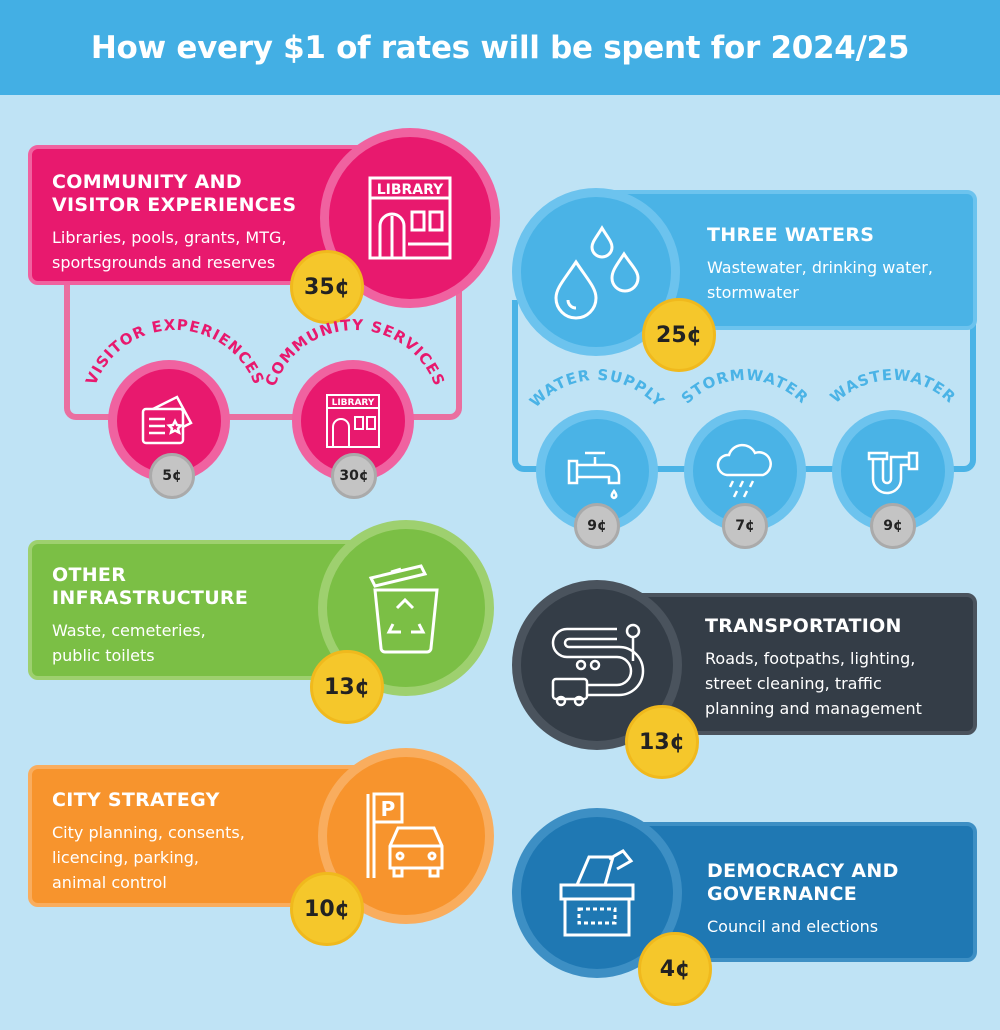  Describe the element at coordinates (893, 526) in the screenshot. I see `wastewater-amount-coin: 9¢` at that location.